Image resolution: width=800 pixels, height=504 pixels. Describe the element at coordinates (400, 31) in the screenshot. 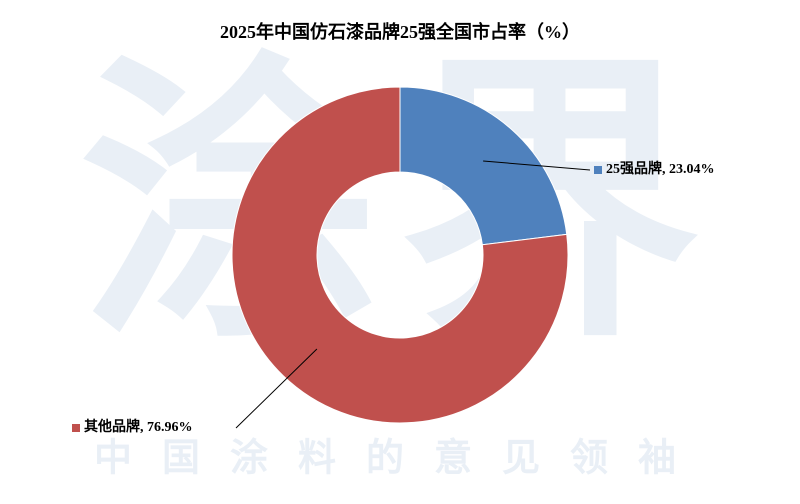

I see `chart-title: 2025年中国仿石漆品牌25强全国市占率（%）` at that location.